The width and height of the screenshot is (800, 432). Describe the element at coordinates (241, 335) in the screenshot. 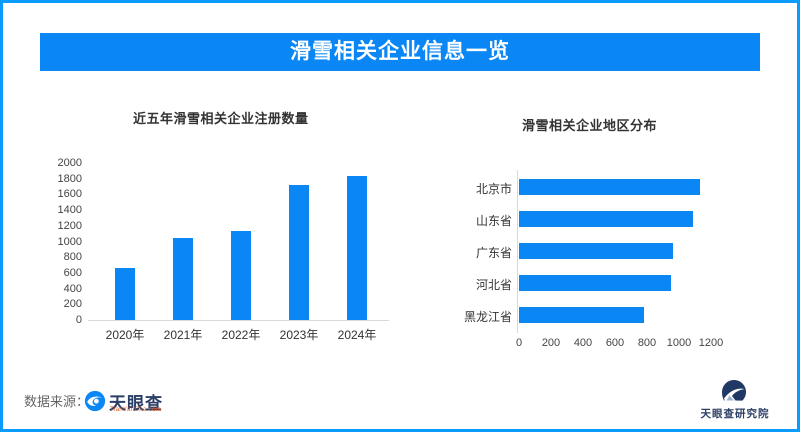

I see `x-tick-label: 2022年` at that location.